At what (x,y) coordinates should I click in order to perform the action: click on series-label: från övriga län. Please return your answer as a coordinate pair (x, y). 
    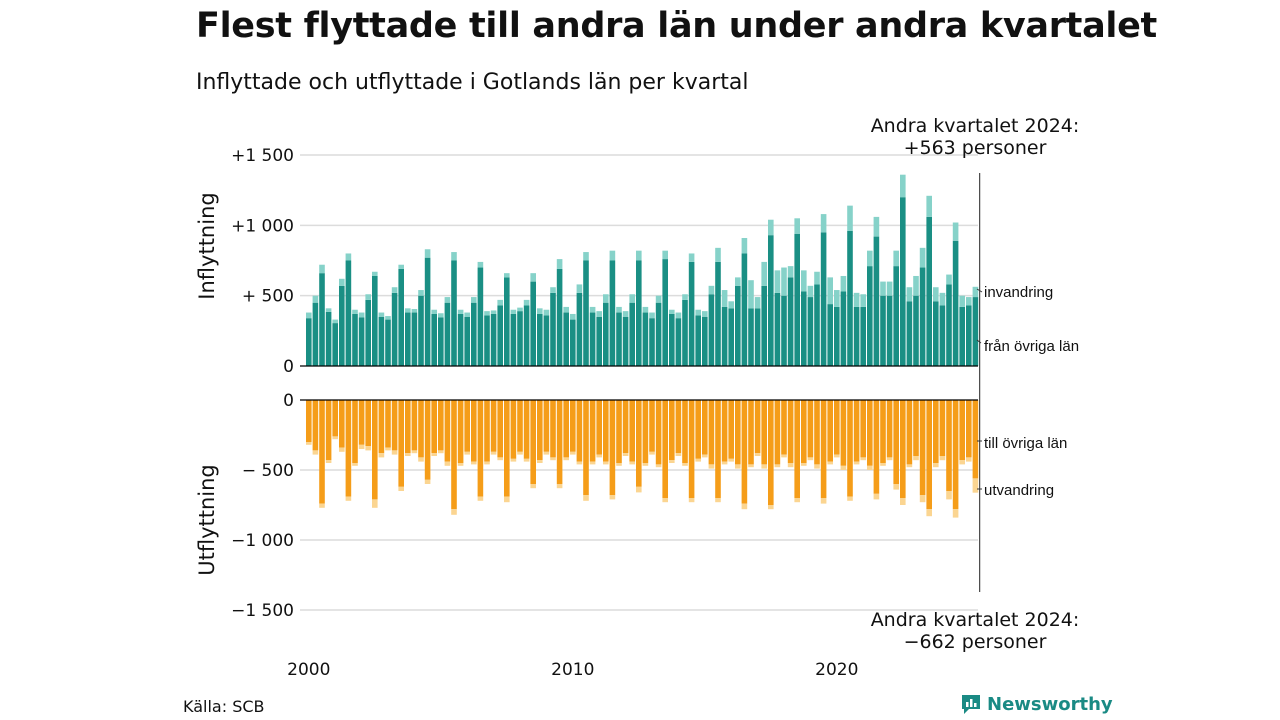
    Looking at the image, I should click on (1031, 346).